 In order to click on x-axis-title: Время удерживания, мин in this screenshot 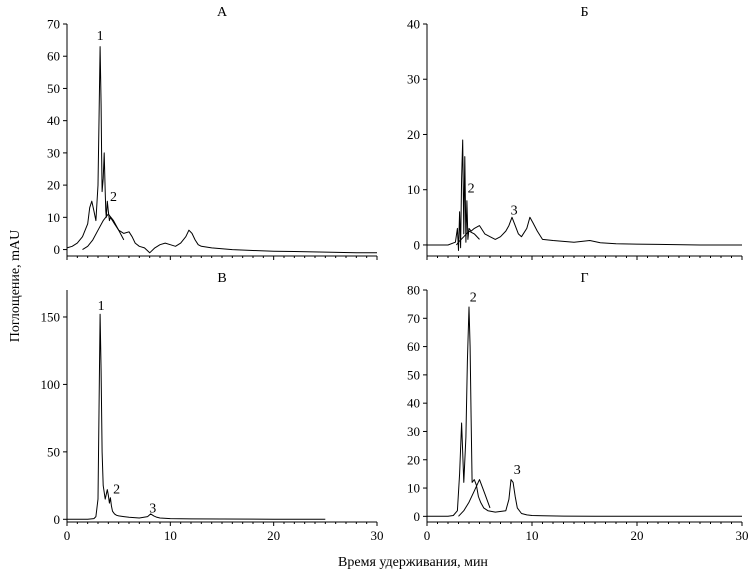, I will do `click(413, 562)`.